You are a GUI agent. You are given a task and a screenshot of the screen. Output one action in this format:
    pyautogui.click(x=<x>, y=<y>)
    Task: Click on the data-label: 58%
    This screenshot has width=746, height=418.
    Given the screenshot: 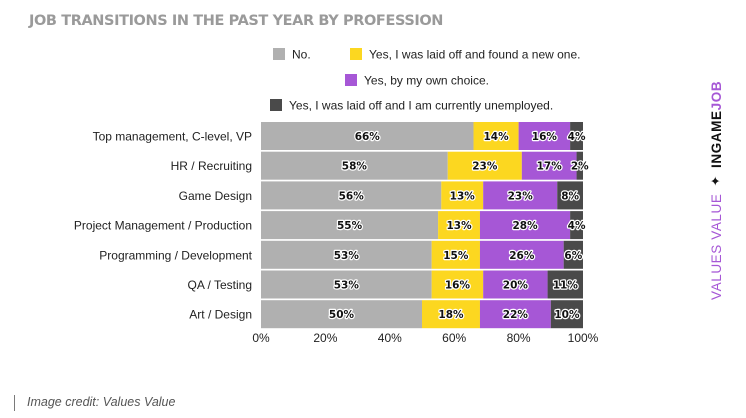 What is the action you would take?
    pyautogui.click(x=355, y=167)
    